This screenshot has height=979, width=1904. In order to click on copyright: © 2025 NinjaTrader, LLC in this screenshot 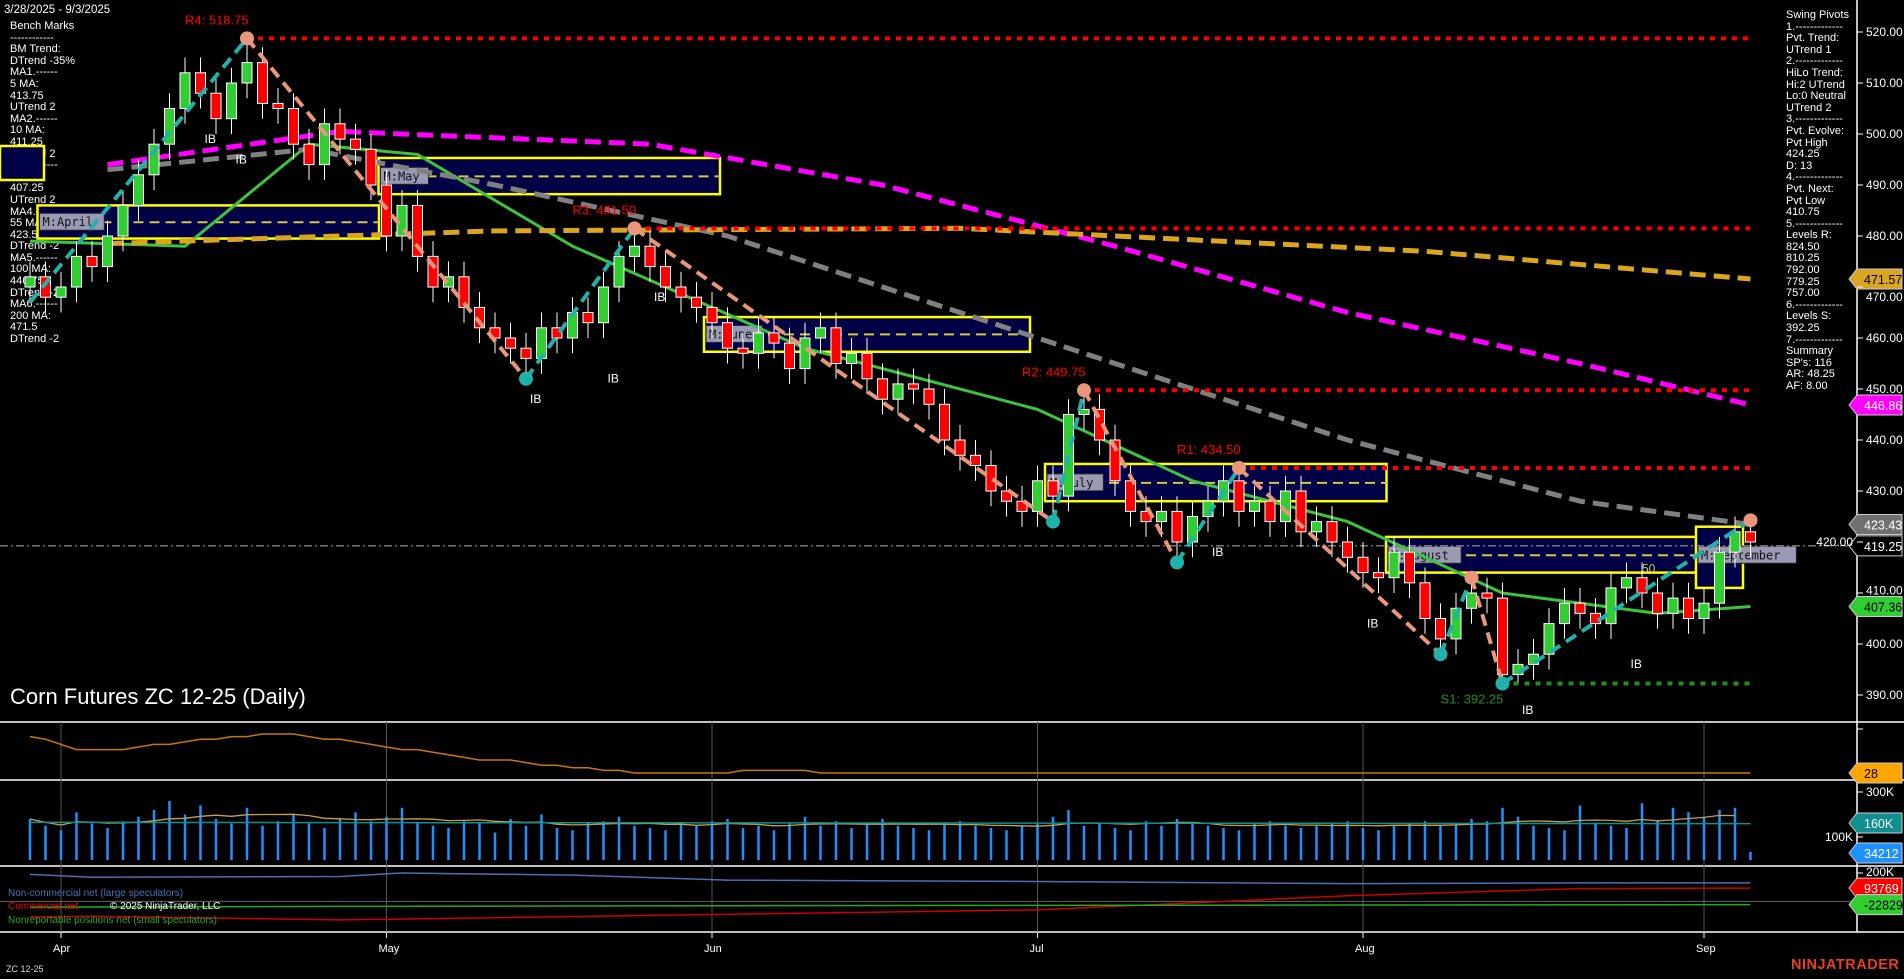, I will do `click(165, 906)`.